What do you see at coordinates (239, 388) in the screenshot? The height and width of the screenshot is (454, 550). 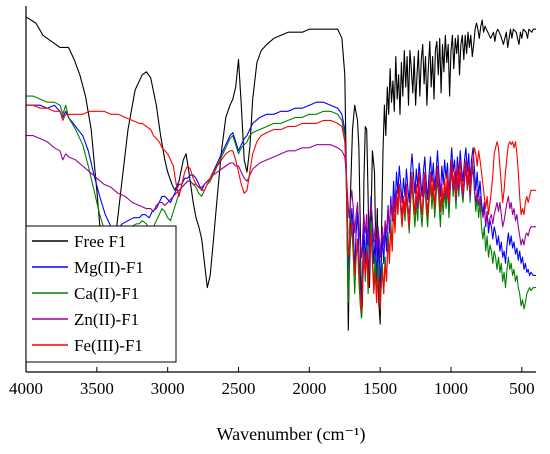 I see `x-tick-label: 2500` at bounding box center [239, 388].